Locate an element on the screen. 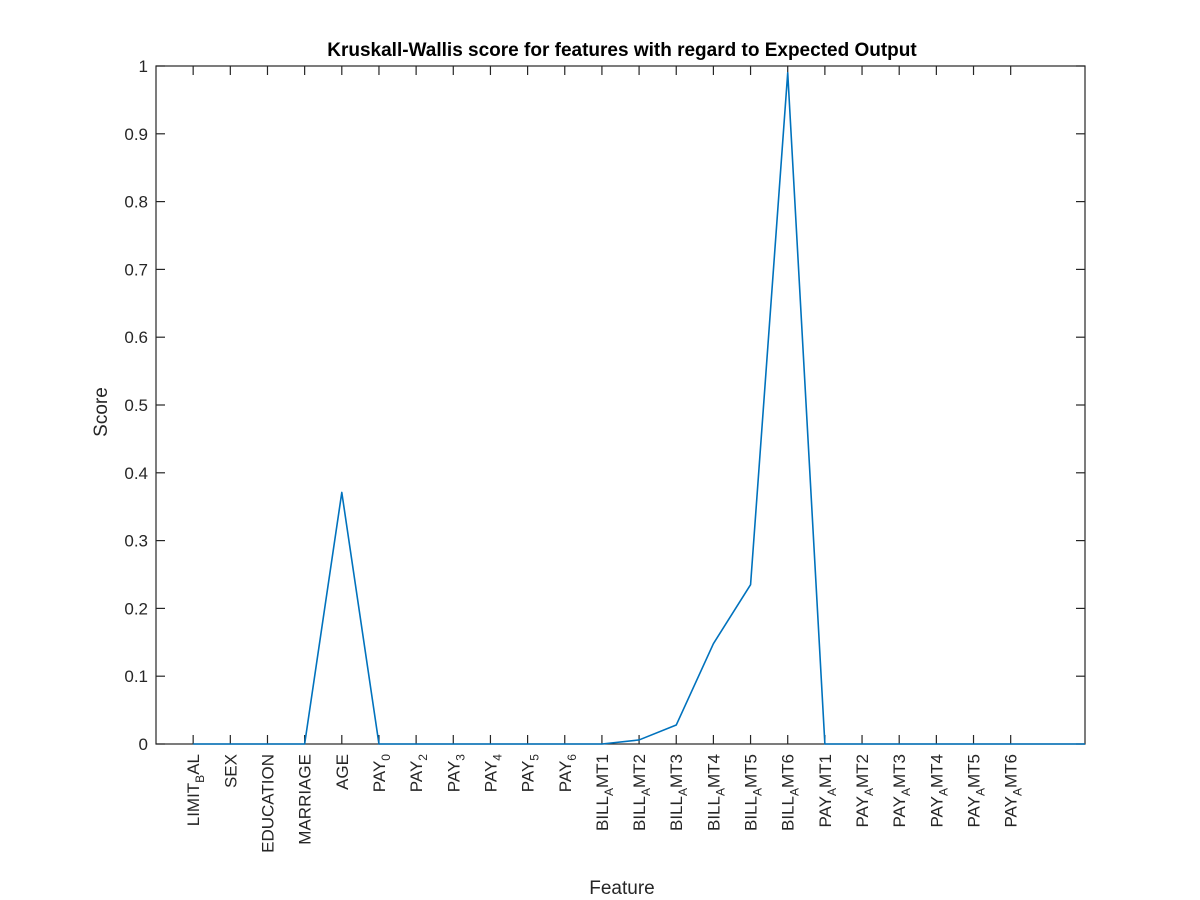  y-tick-label: 0.2 is located at coordinates (136, 608).